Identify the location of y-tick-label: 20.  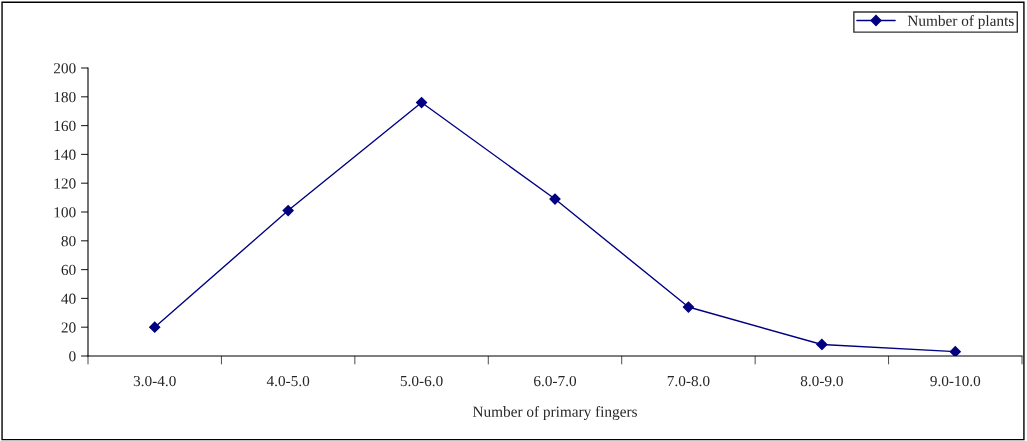
(68, 327).